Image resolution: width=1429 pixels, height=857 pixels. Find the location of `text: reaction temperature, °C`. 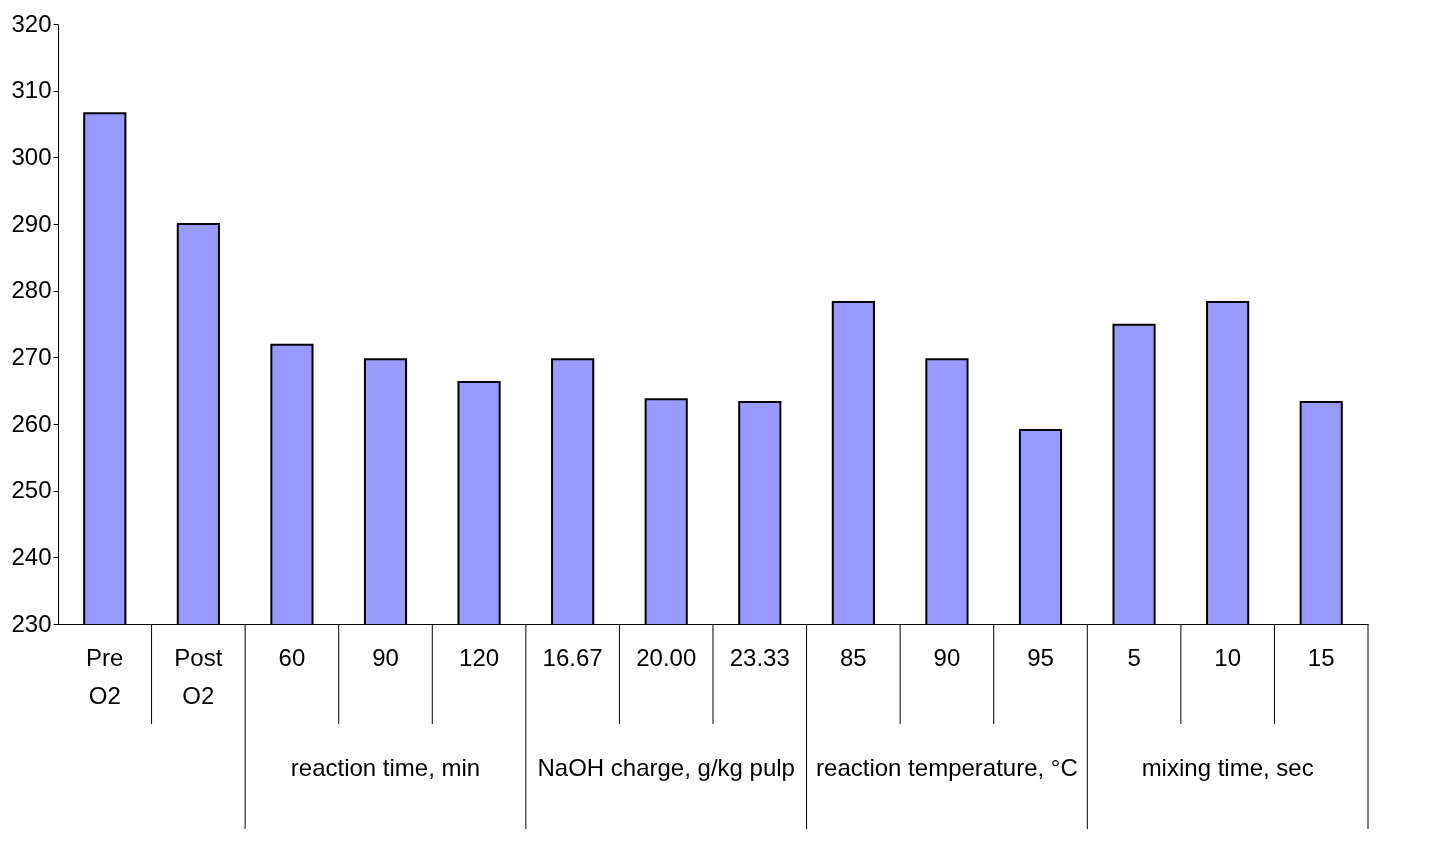

text: reaction temperature, °C is located at coordinates (947, 767).